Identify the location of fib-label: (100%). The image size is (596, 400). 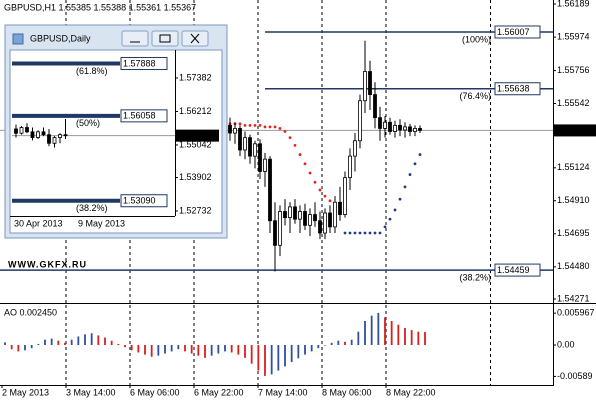
(476, 39).